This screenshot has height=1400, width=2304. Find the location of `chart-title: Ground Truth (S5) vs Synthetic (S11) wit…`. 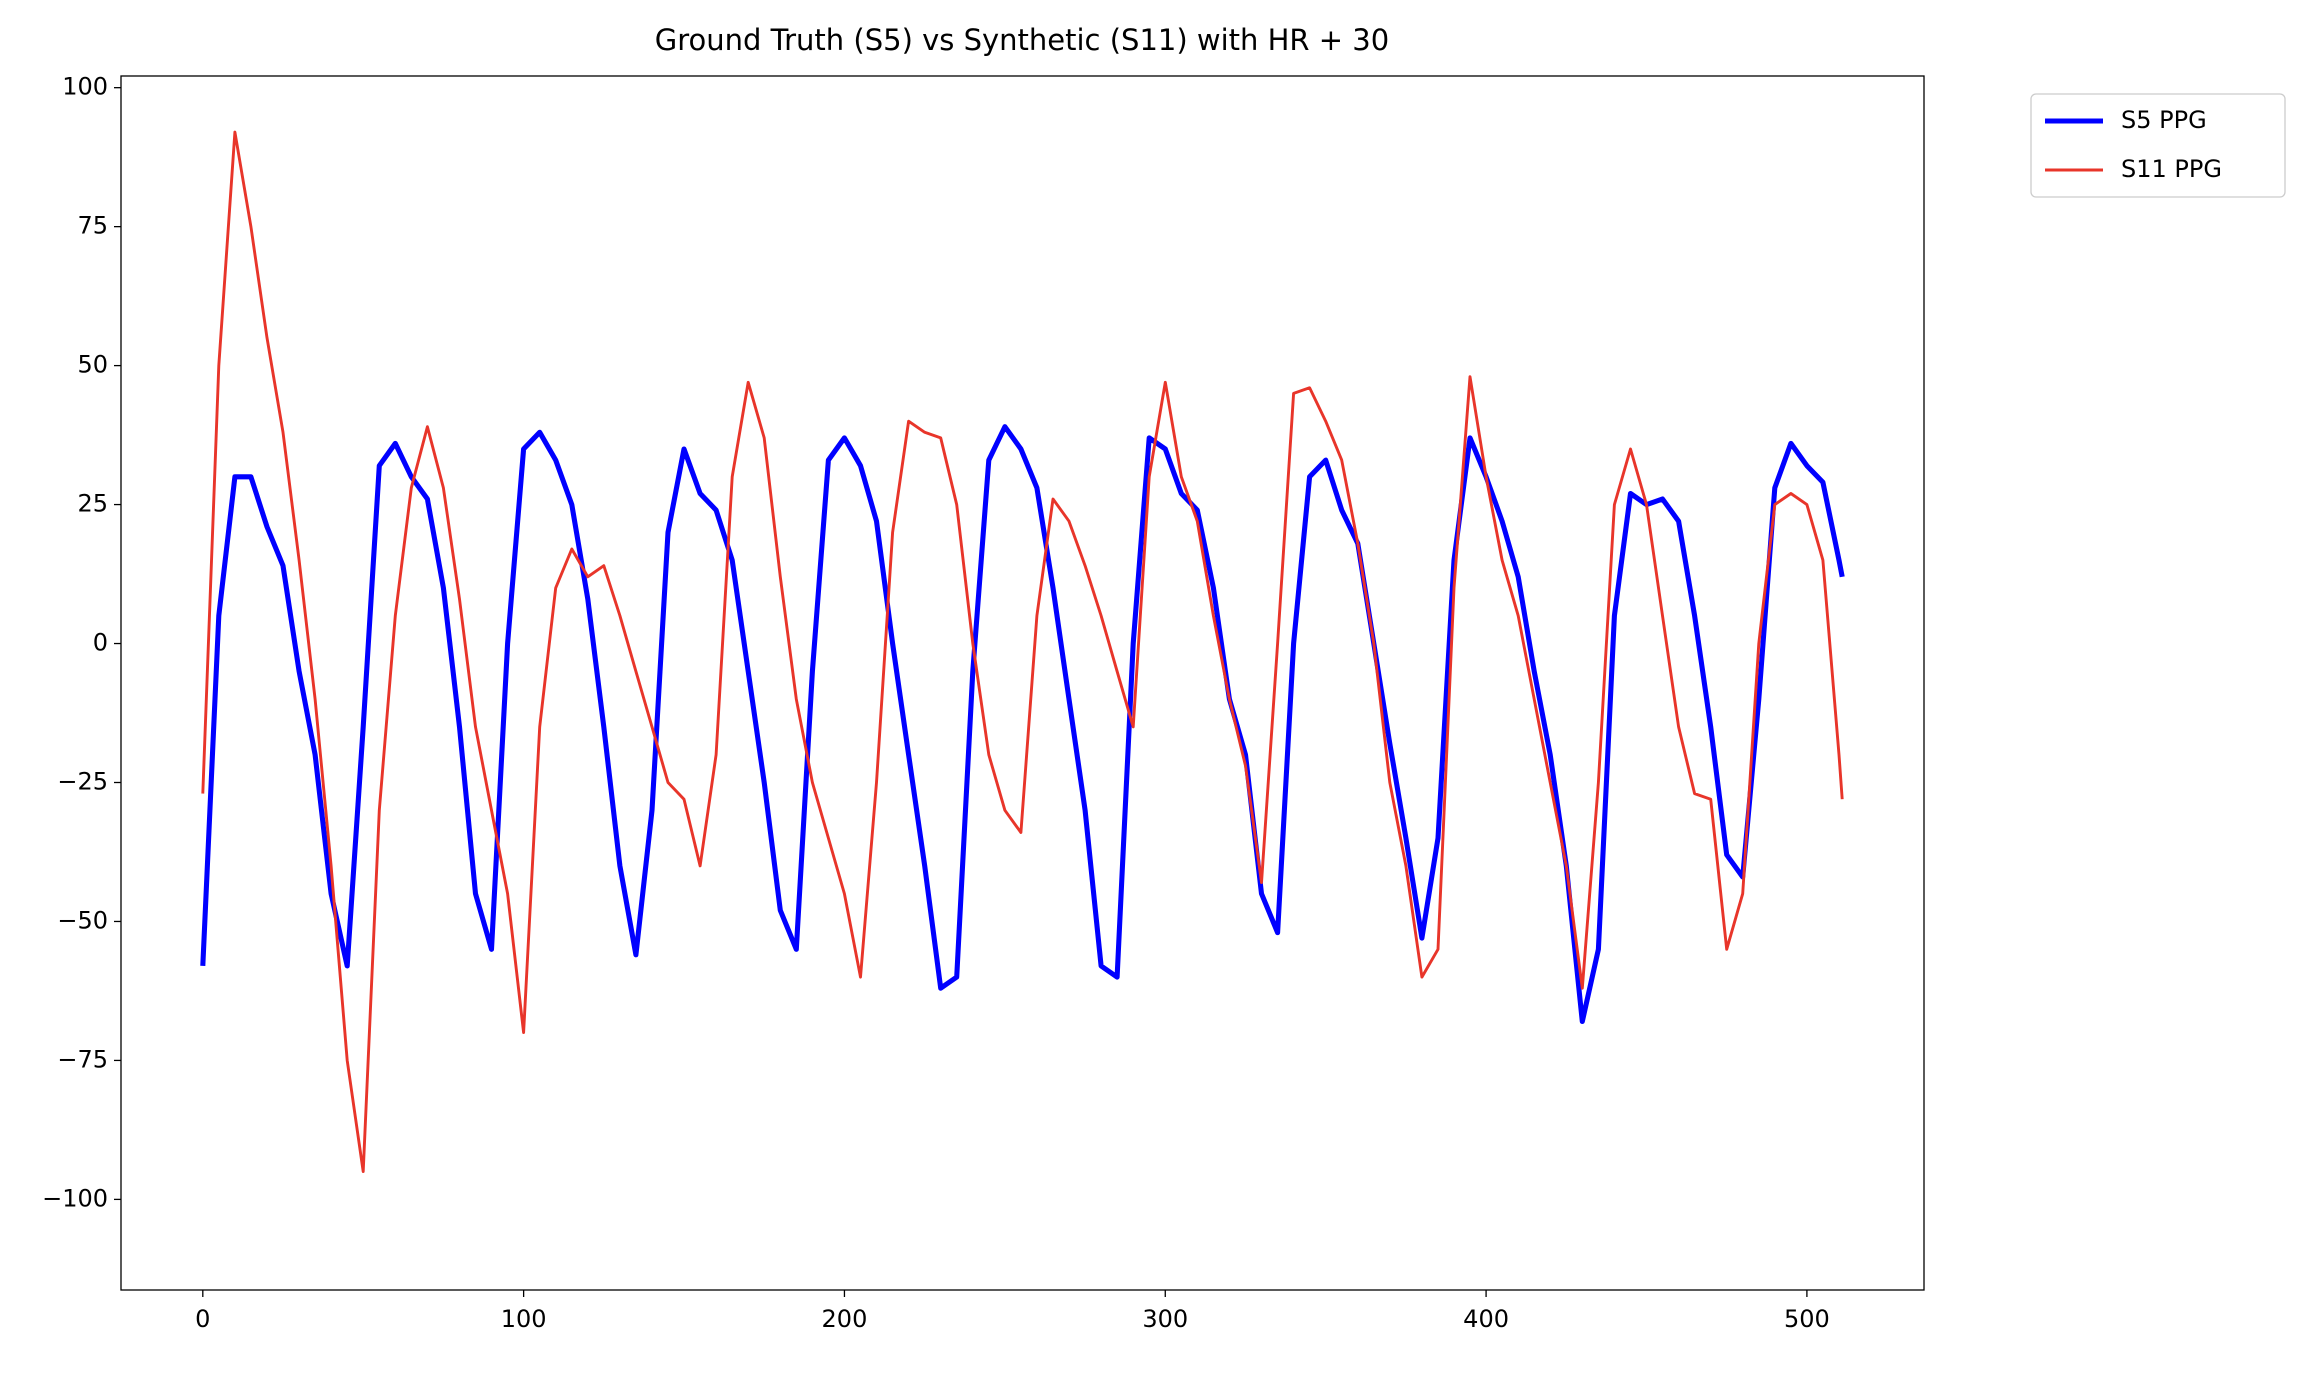

chart-title: Ground Truth (S5) vs Synthetic (S11) wit… is located at coordinates (1022, 40).